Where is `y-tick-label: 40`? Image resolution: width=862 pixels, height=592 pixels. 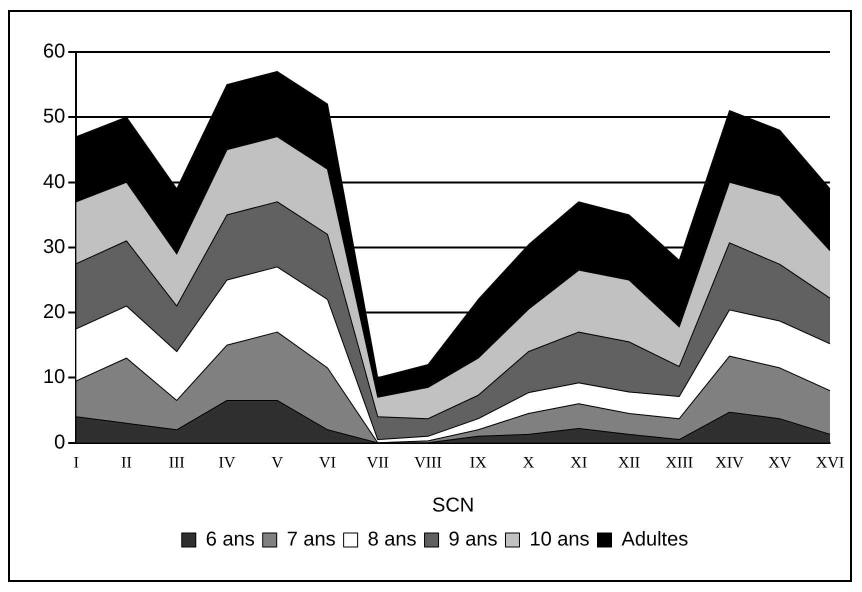 y-tick-label: 40 is located at coordinates (54, 181).